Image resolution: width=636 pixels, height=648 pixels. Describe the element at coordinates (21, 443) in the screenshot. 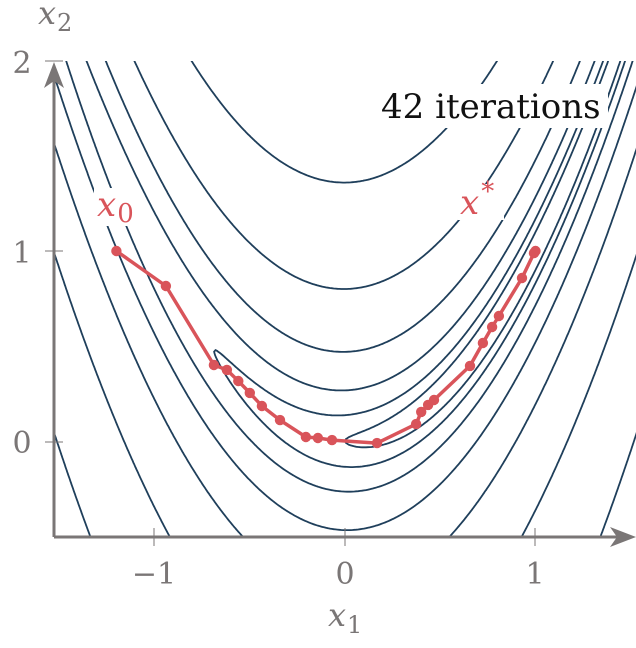

I see `y-tick-label-0: 0` at that location.